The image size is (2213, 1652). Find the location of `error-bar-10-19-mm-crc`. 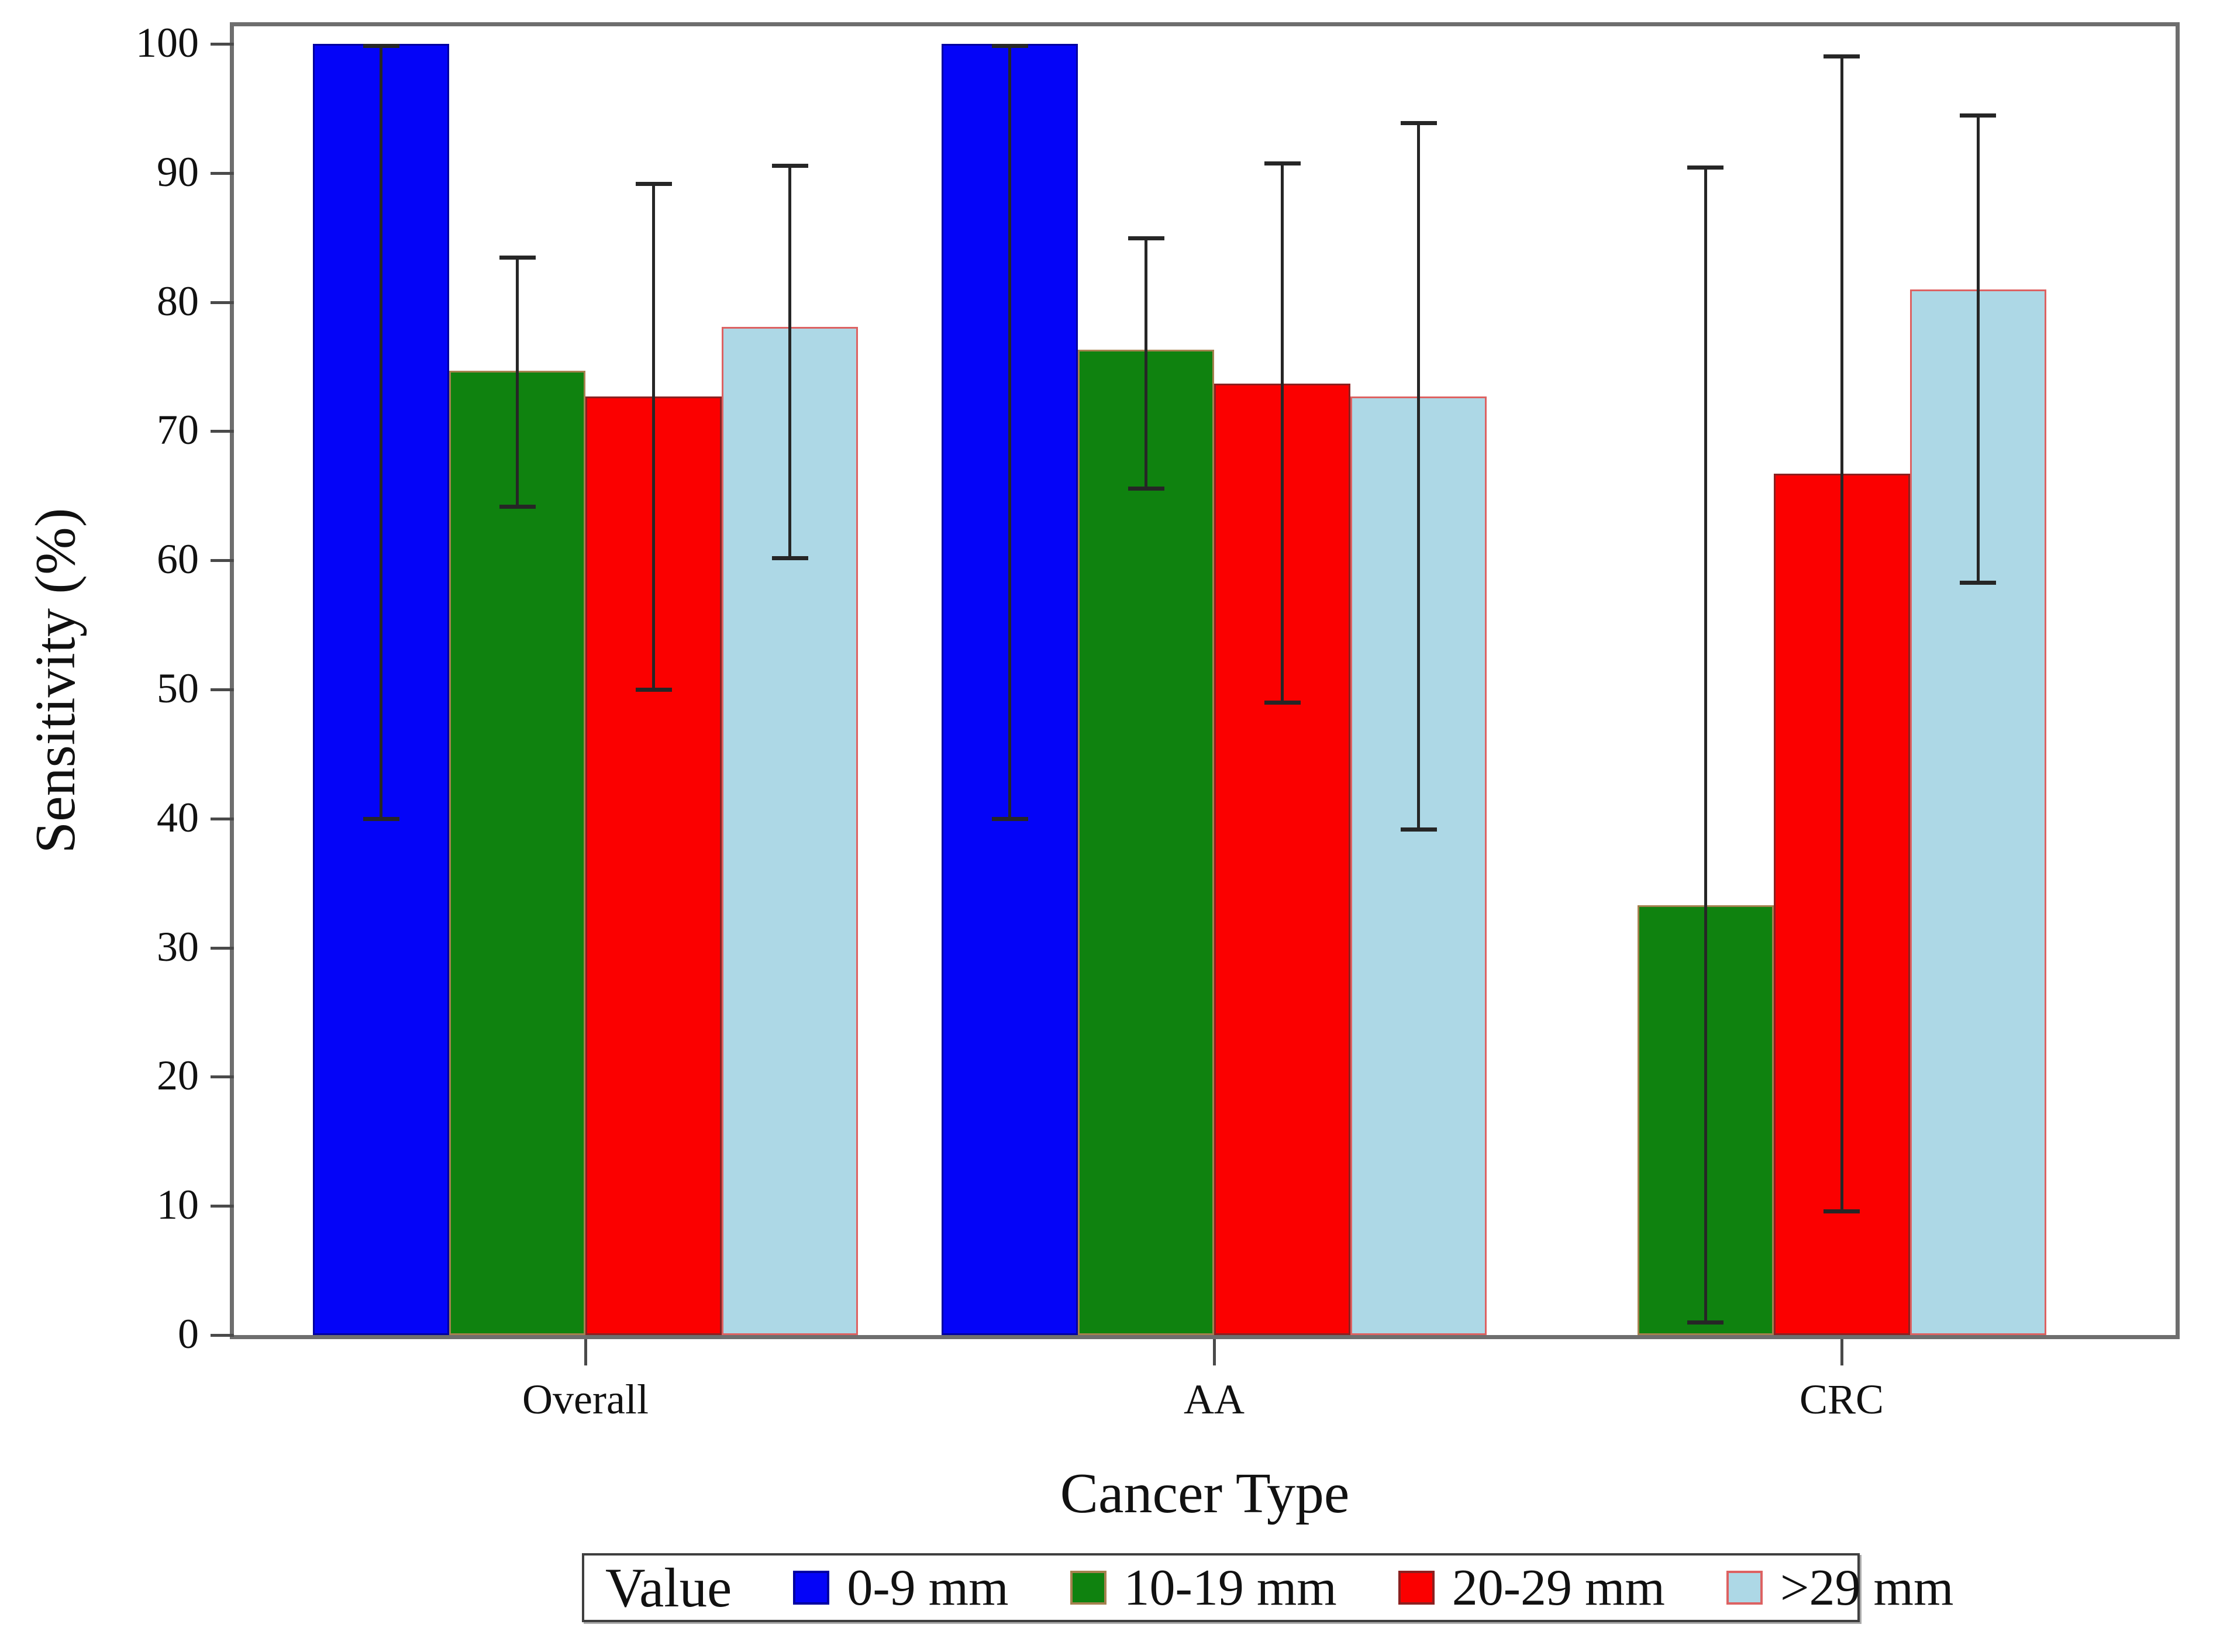

error-bar-10-19-mm-crc is located at coordinates (1705, 745).